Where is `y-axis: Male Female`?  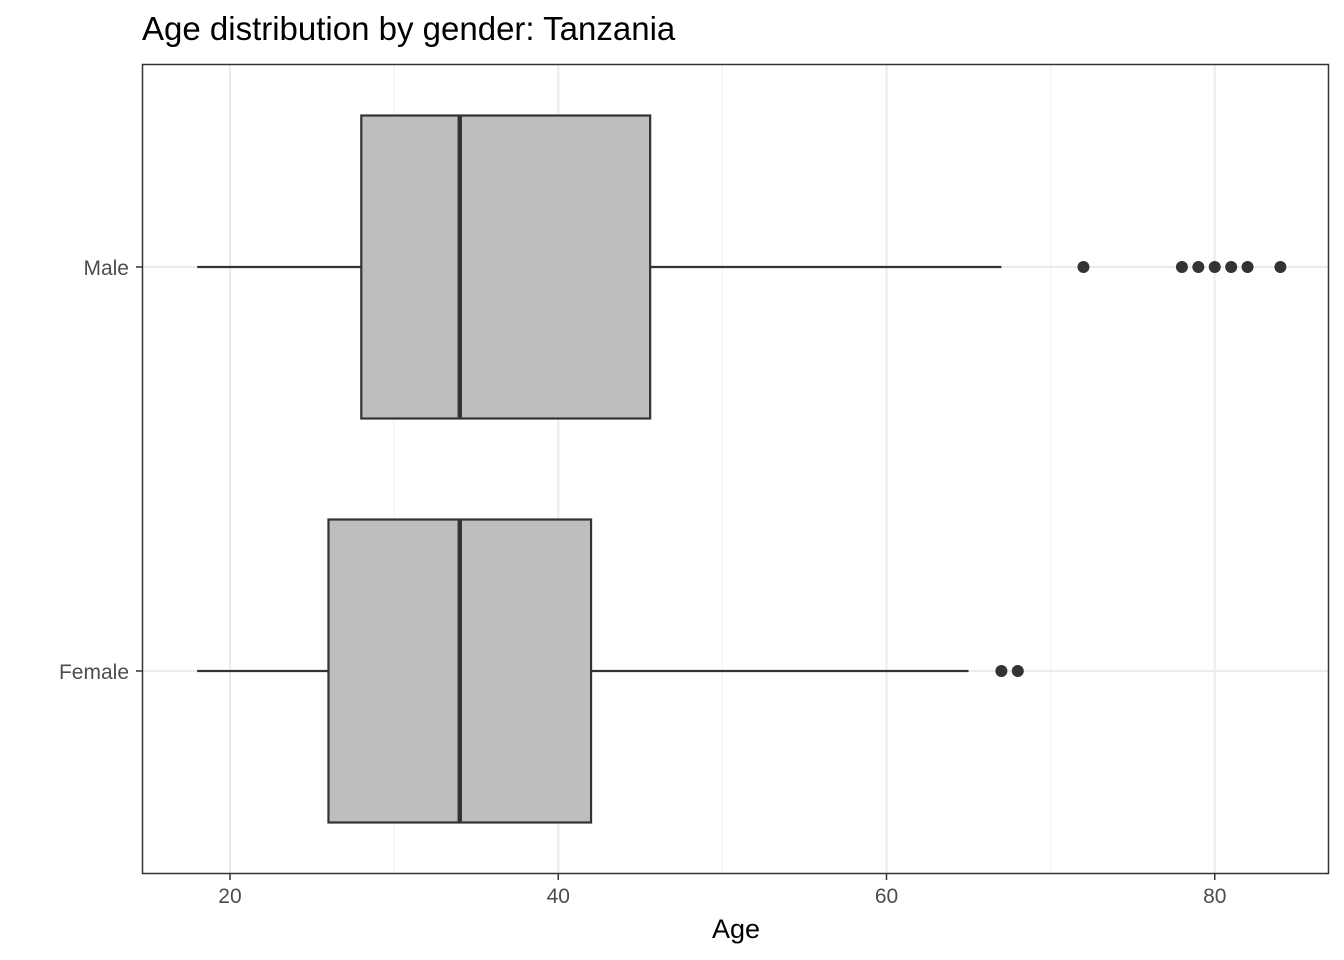
y-axis: Male Female is located at coordinates (101, 470).